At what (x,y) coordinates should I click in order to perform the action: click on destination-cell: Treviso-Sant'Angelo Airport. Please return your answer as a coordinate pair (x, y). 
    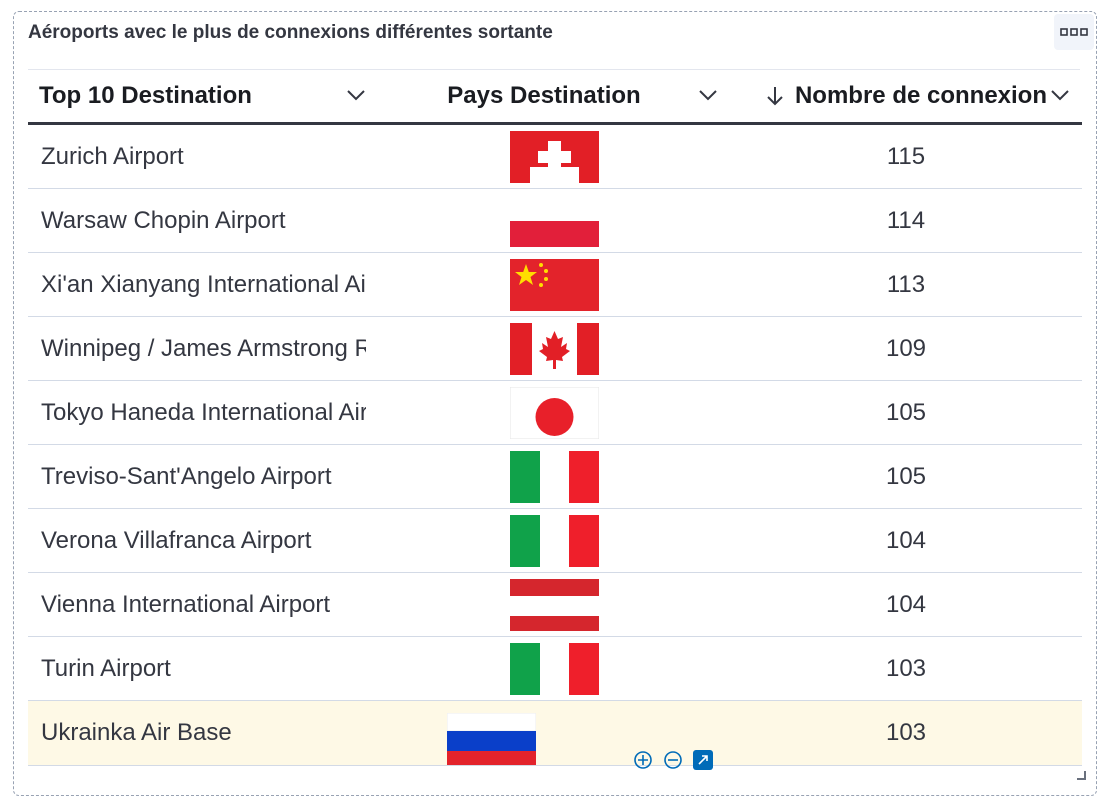
    Looking at the image, I should click on (186, 476).